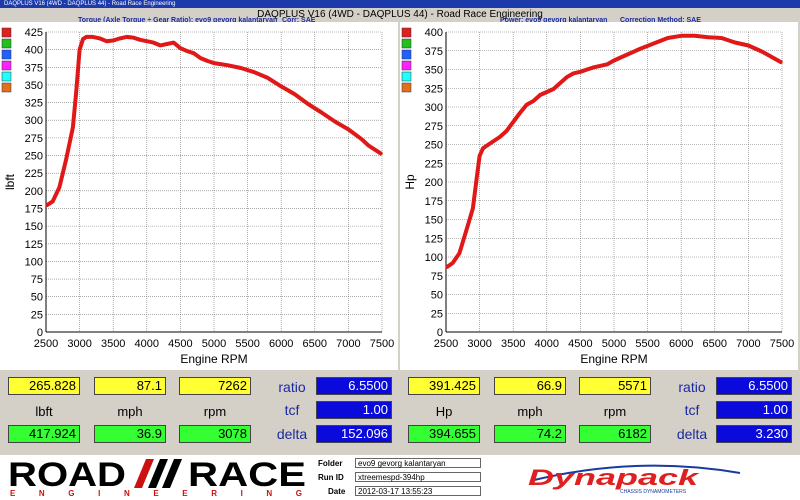  I want to click on left-mph-current: 87.1, so click(130, 386).